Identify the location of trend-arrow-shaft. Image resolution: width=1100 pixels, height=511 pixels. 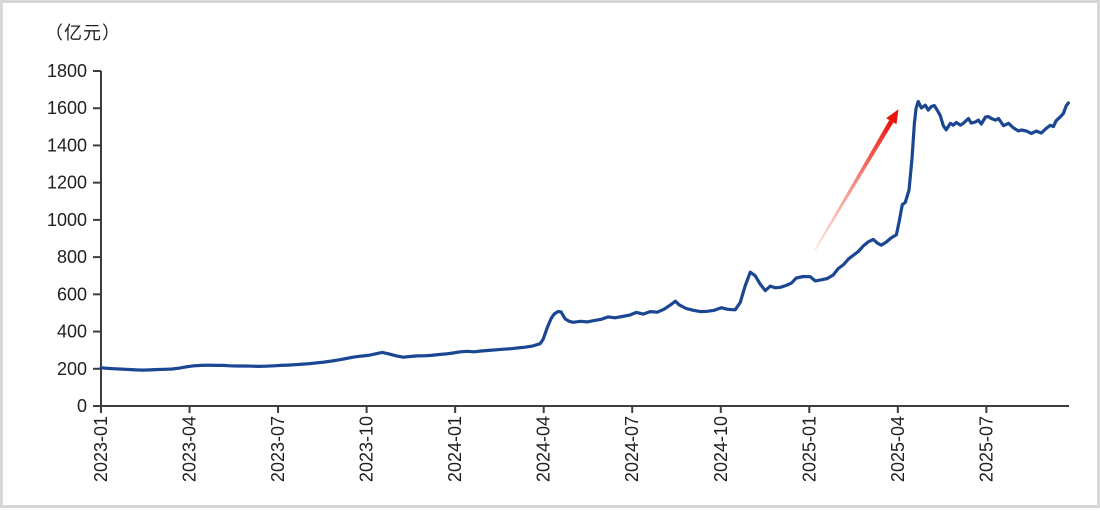
(854, 185).